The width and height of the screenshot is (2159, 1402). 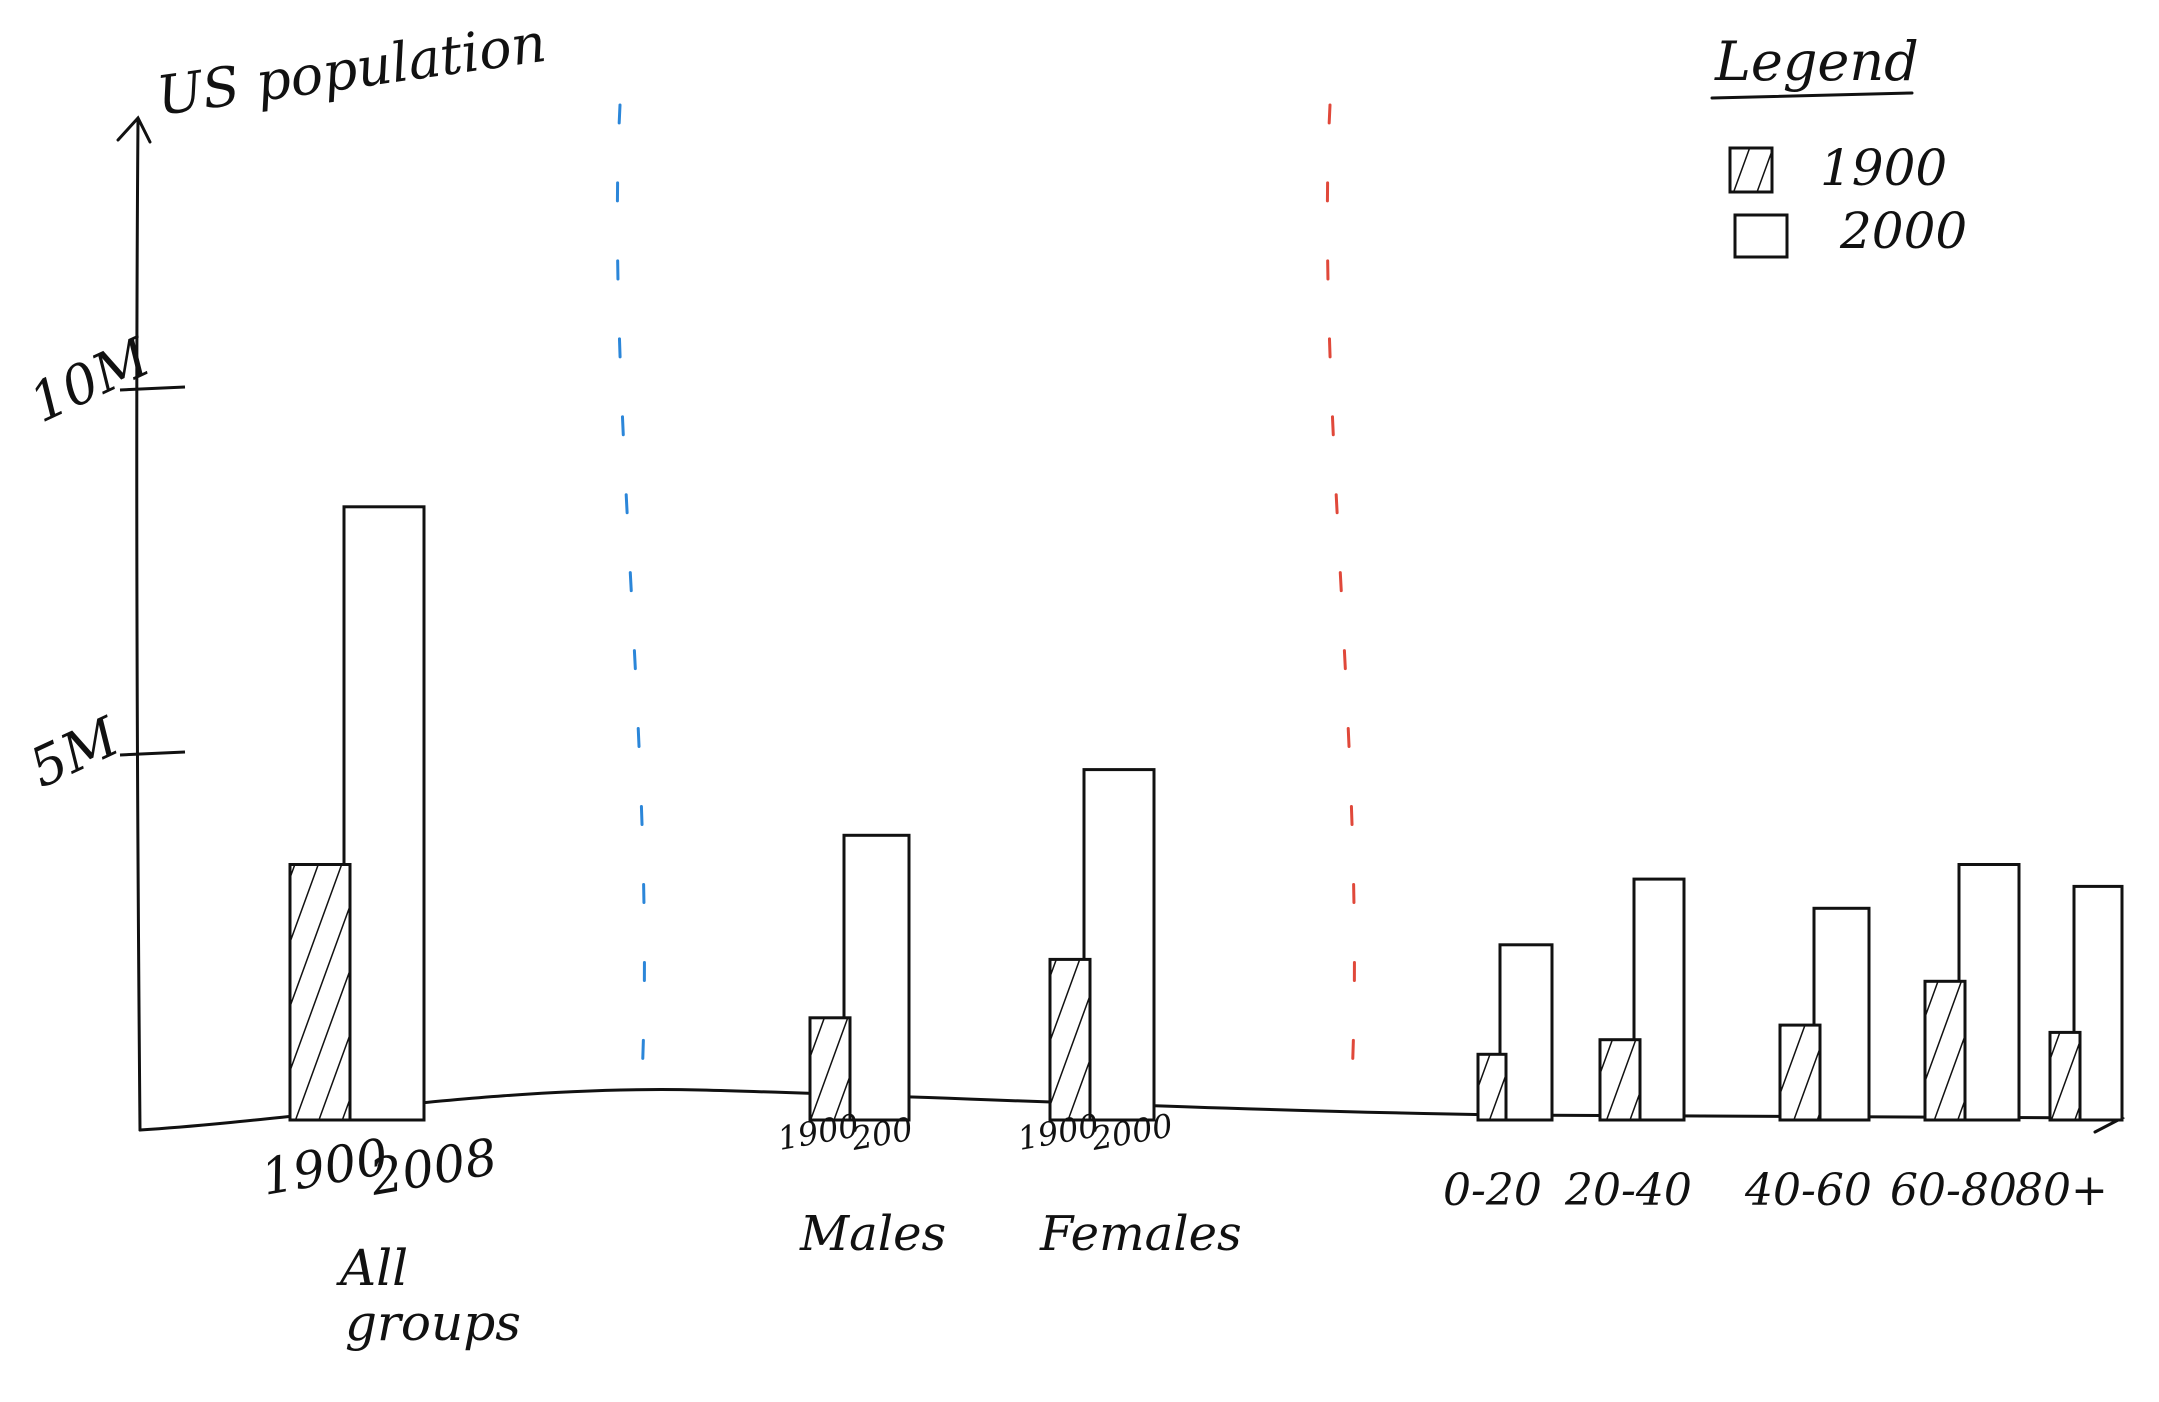 What do you see at coordinates (1761, 236) in the screenshot?
I see `legend-swatch-2000` at bounding box center [1761, 236].